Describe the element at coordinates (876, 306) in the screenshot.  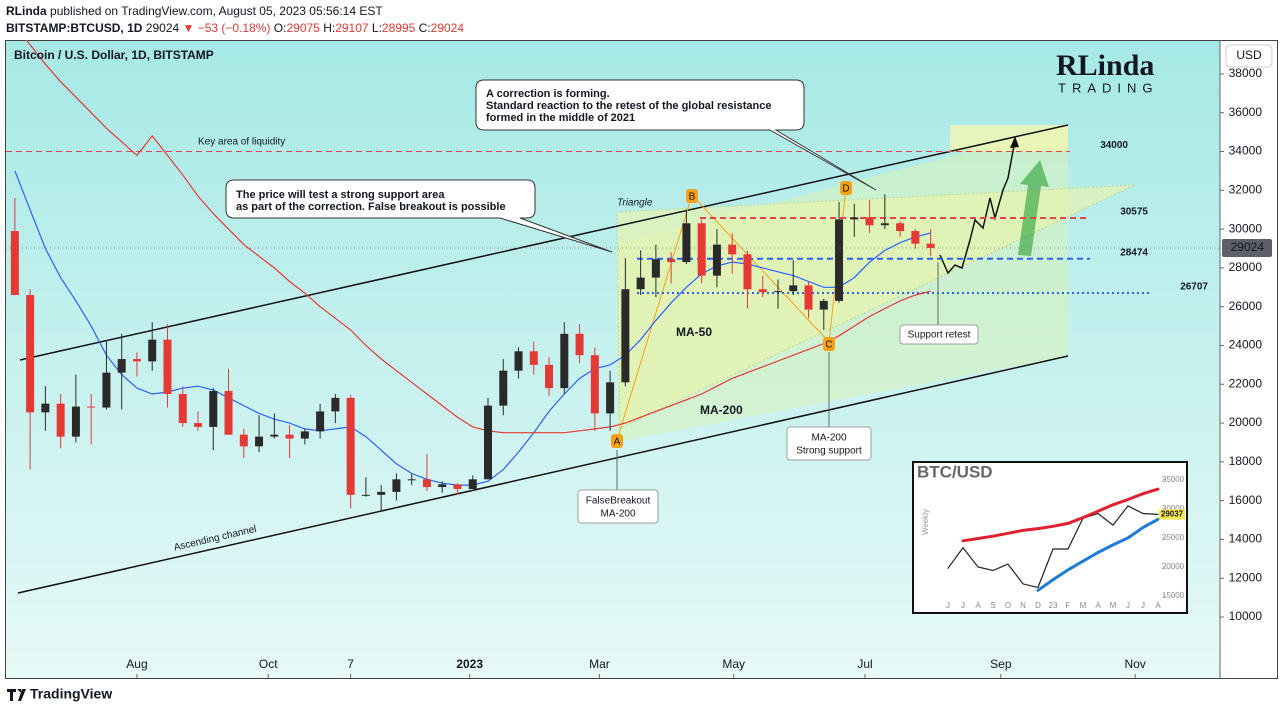
I see `triangle-zone` at that location.